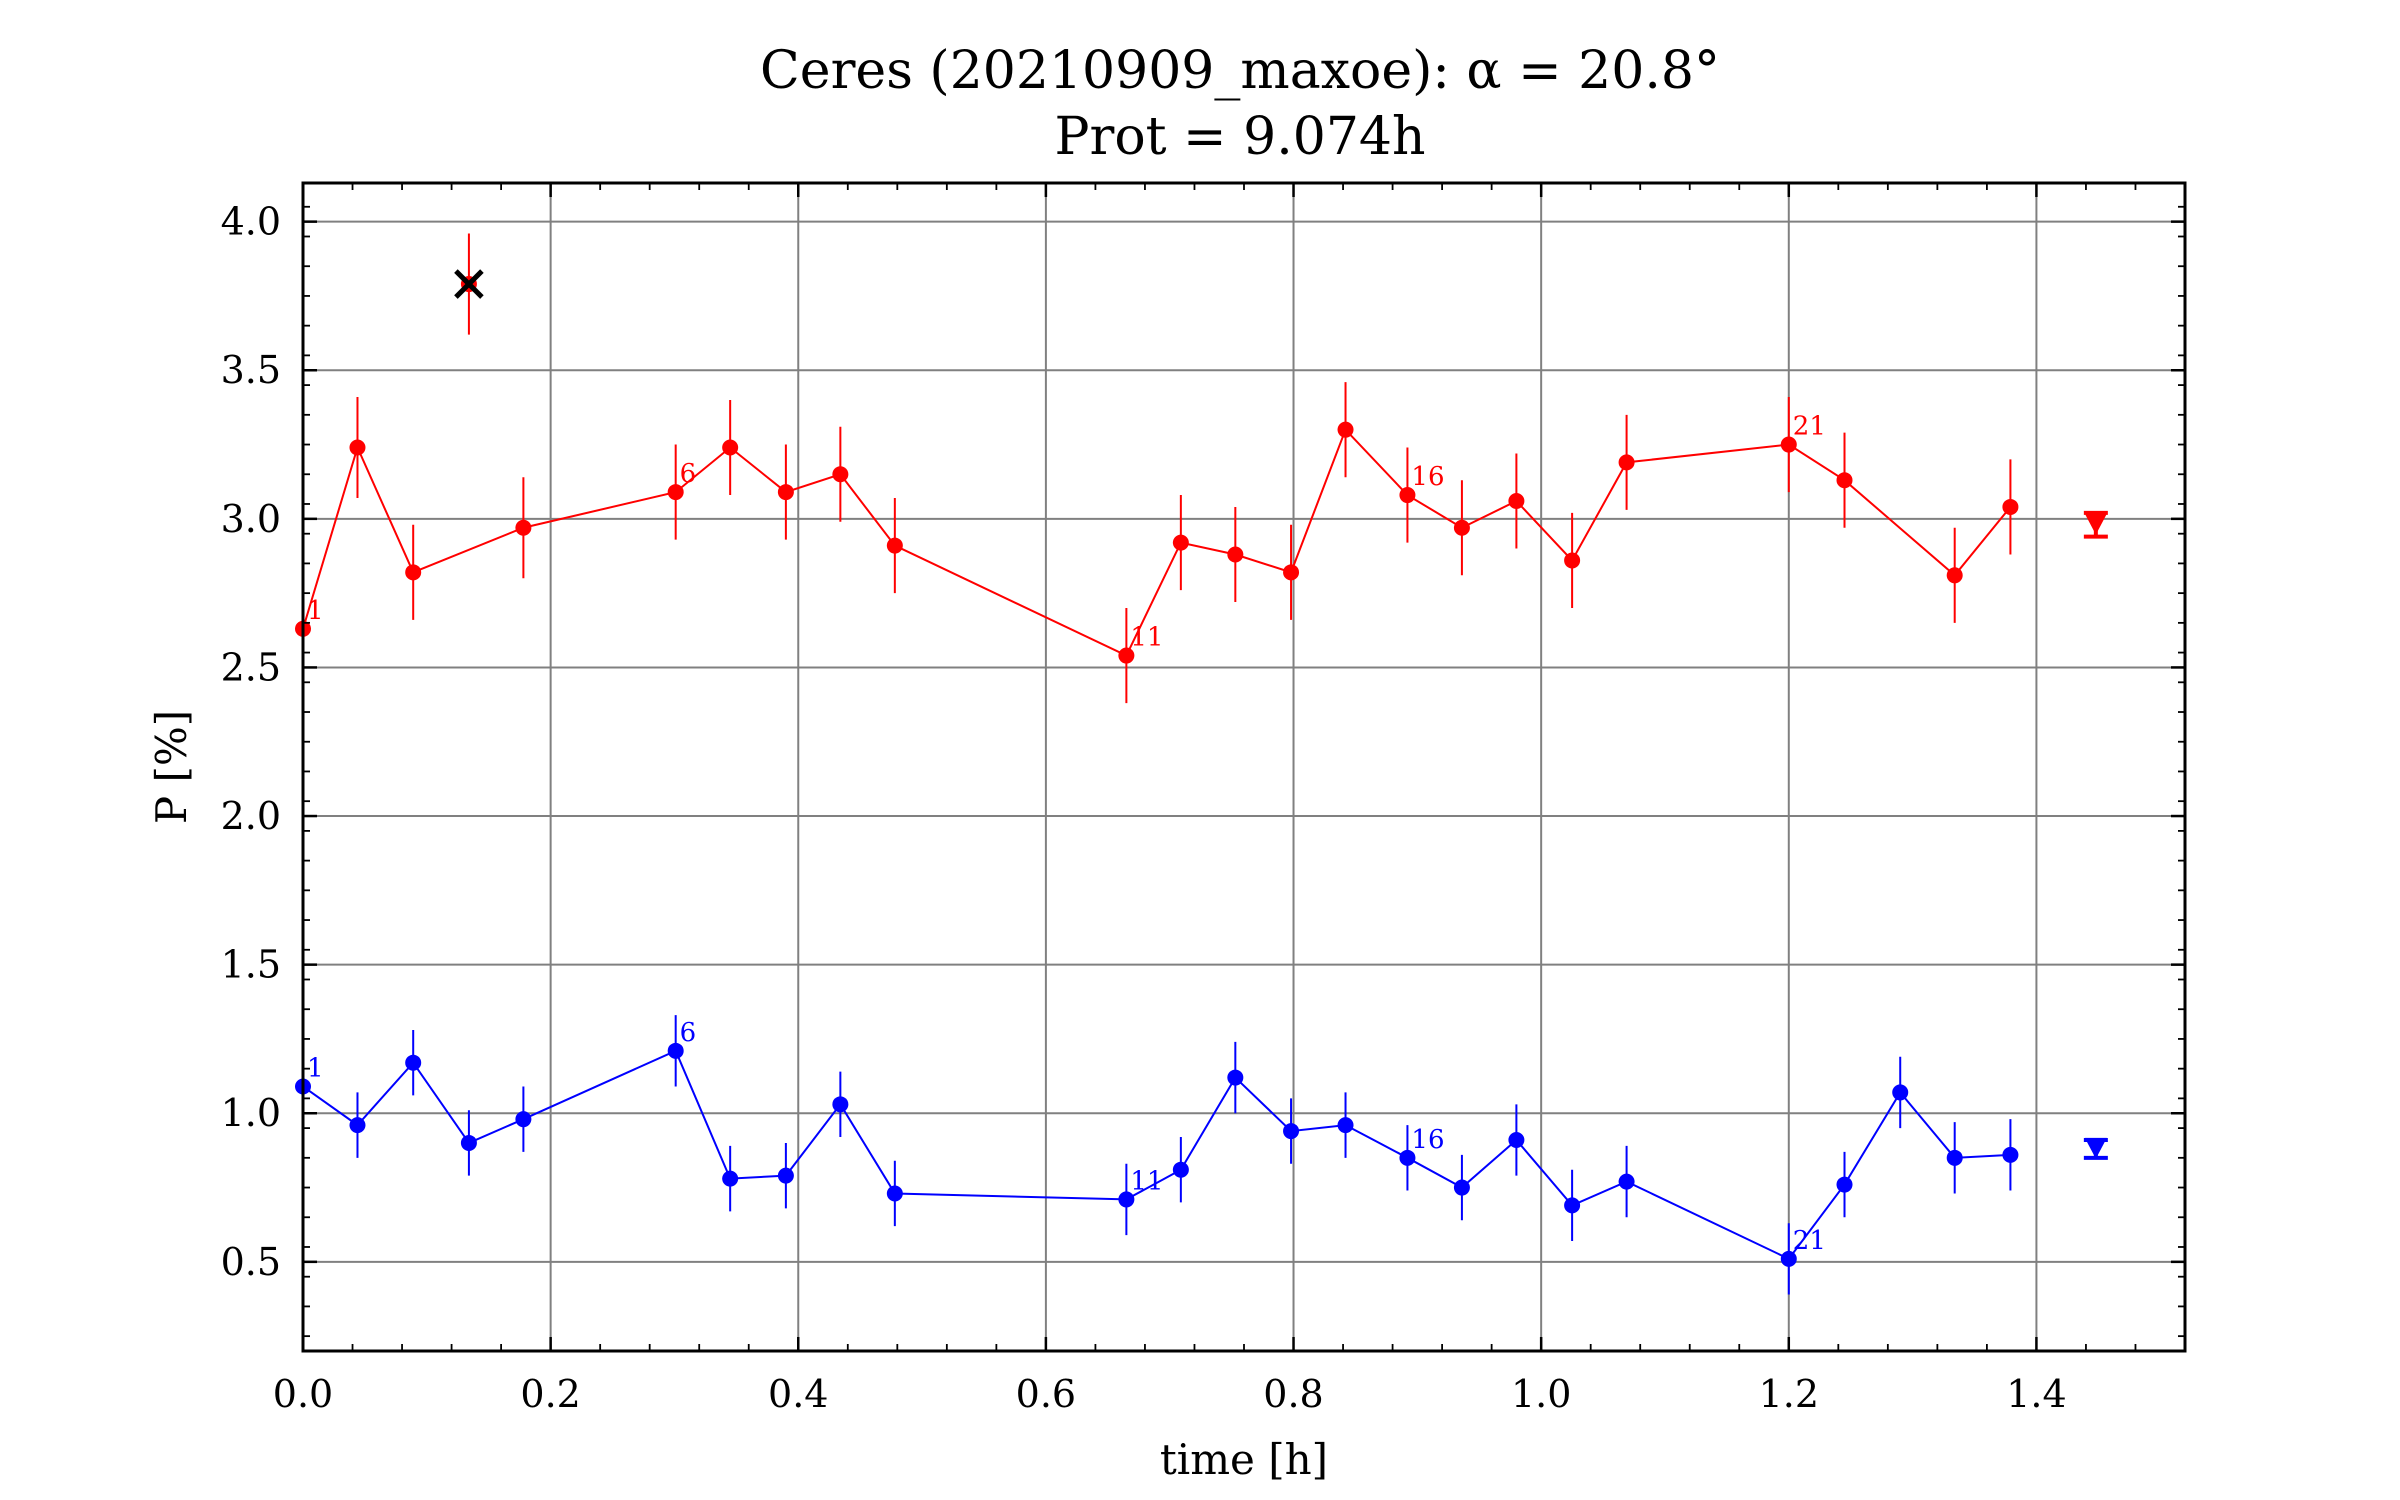 The height and width of the screenshot is (1500, 2400). I want to click on chart-title: Ceres (20210909_maxoe): α = 20.8°, so click(1240, 71).